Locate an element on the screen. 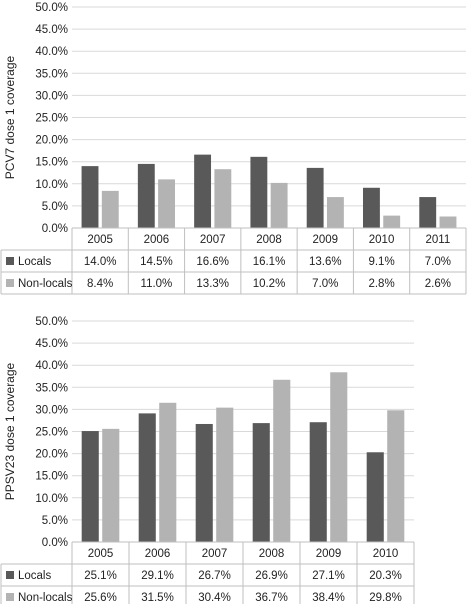  pcv7-bar-non-locals-2010 is located at coordinates (392, 221).